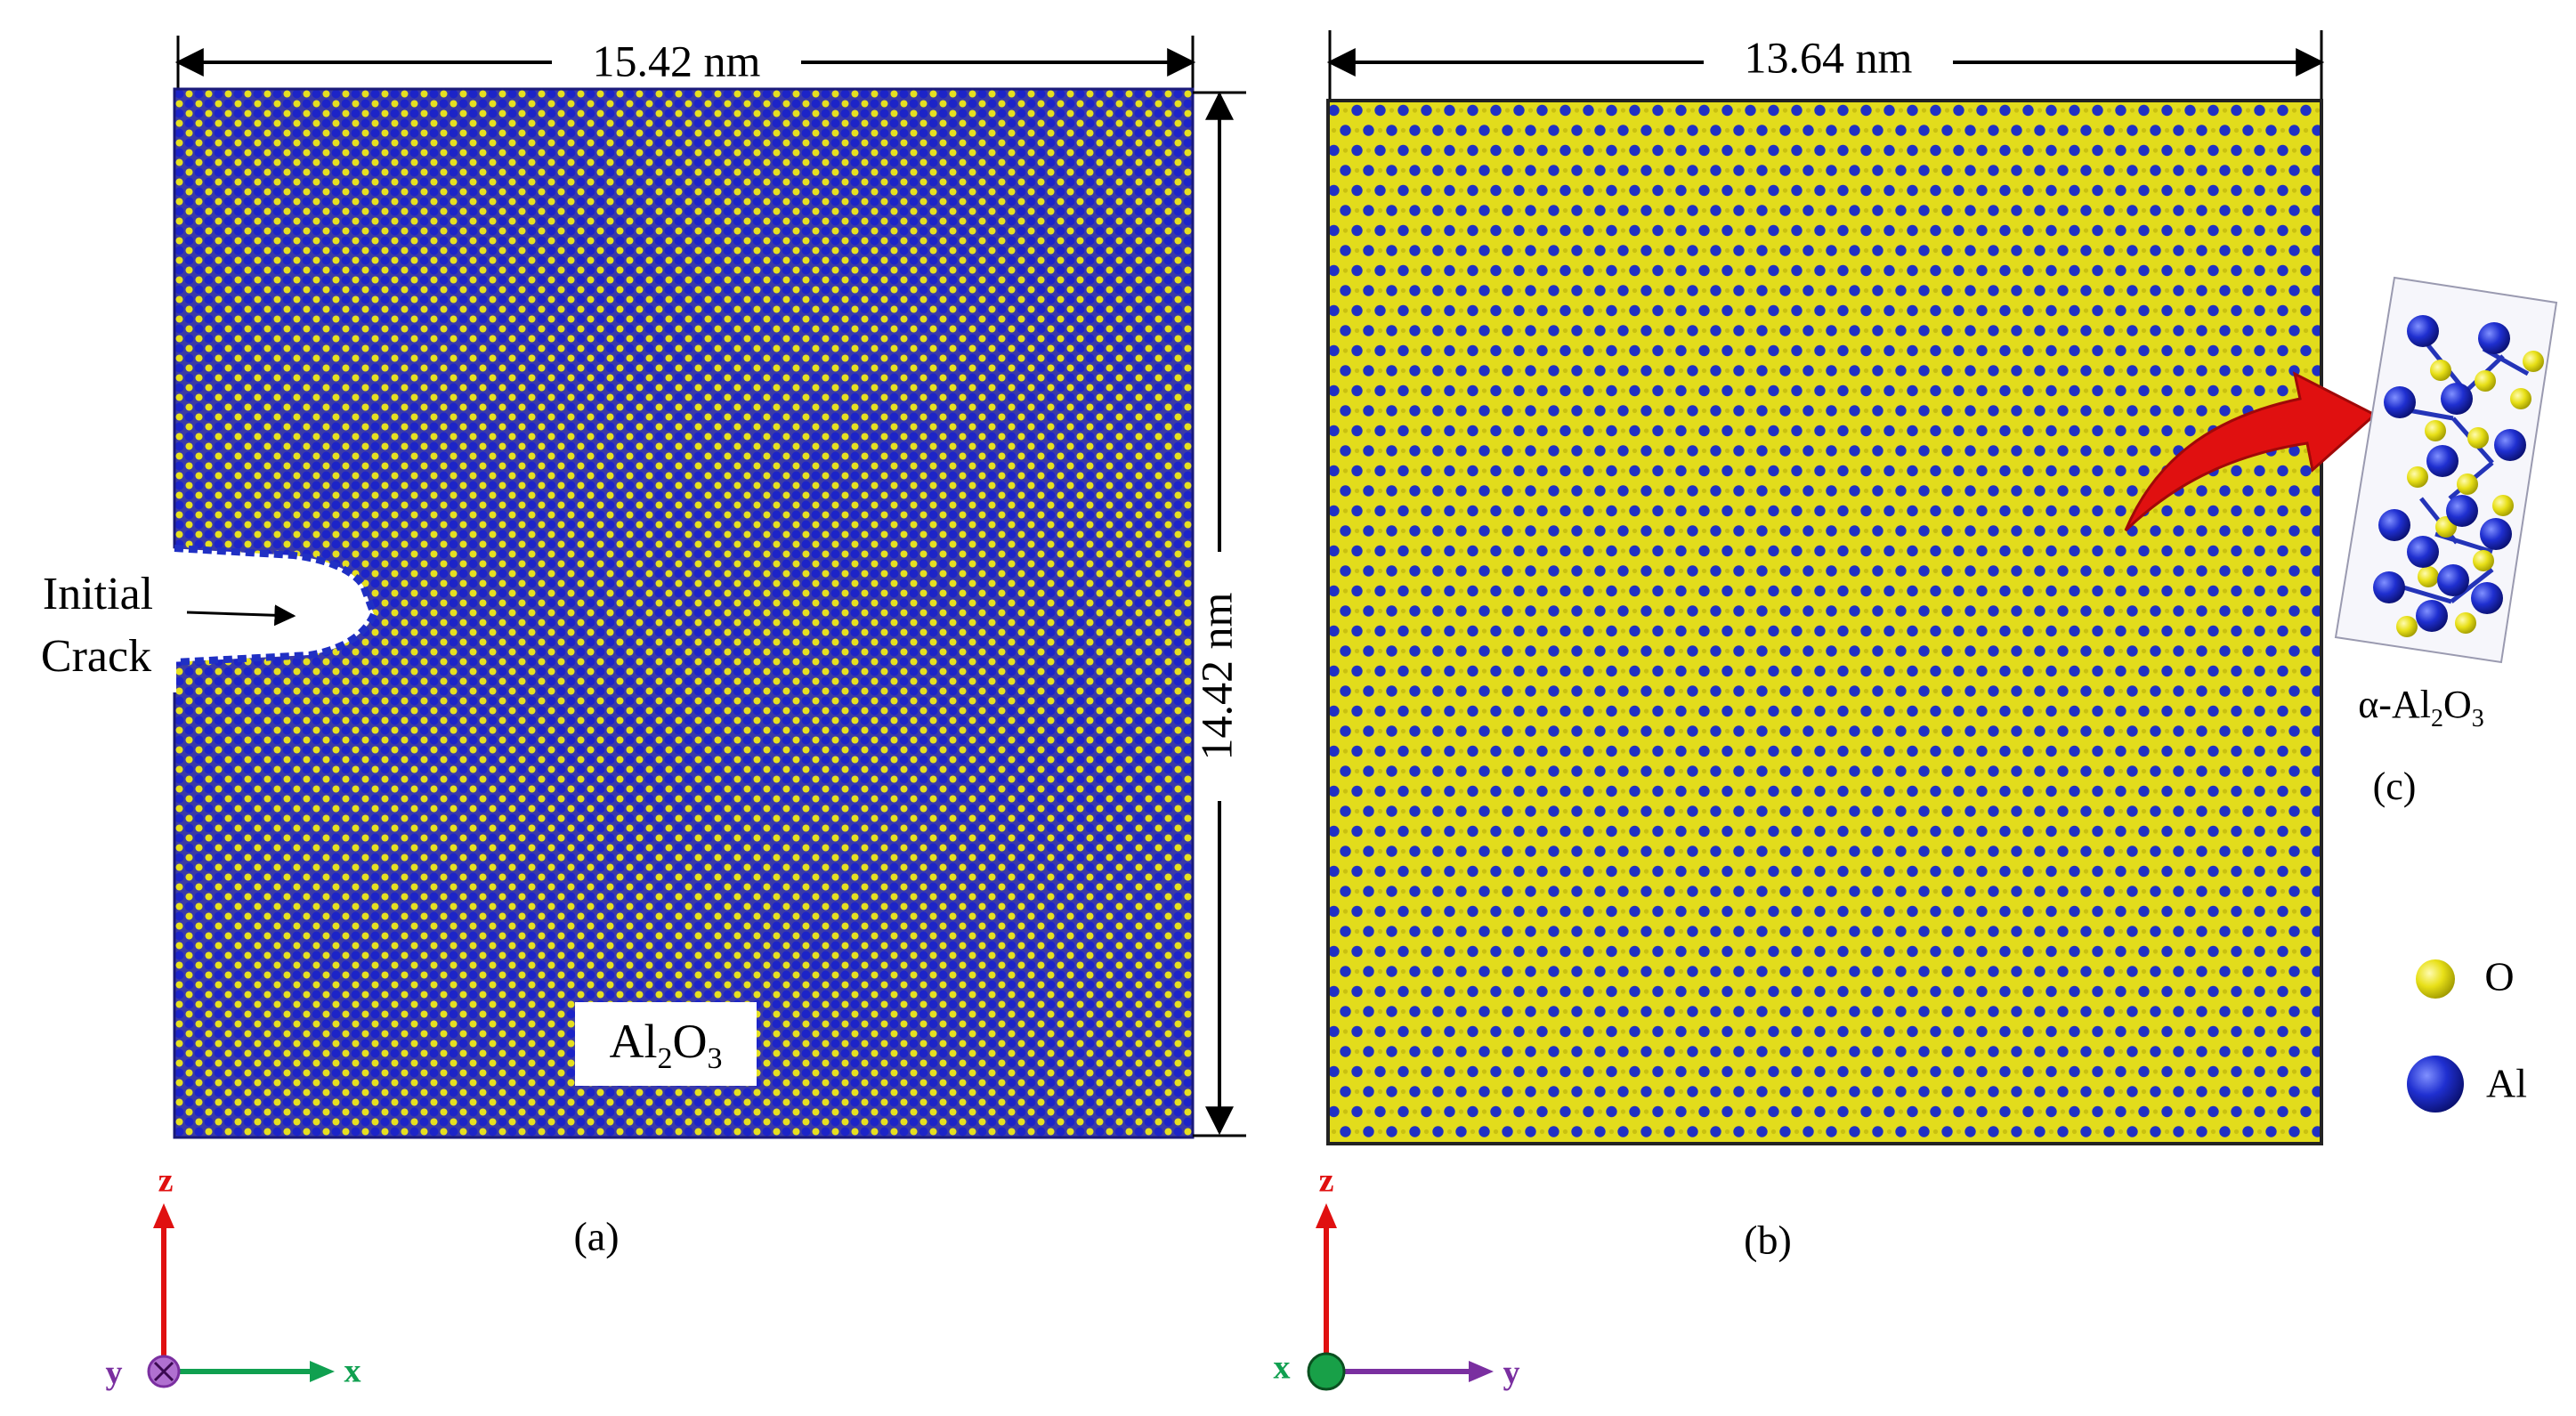  What do you see at coordinates (1481, 1371) in the screenshot?
I see `axis-y-arrowhead-b` at bounding box center [1481, 1371].